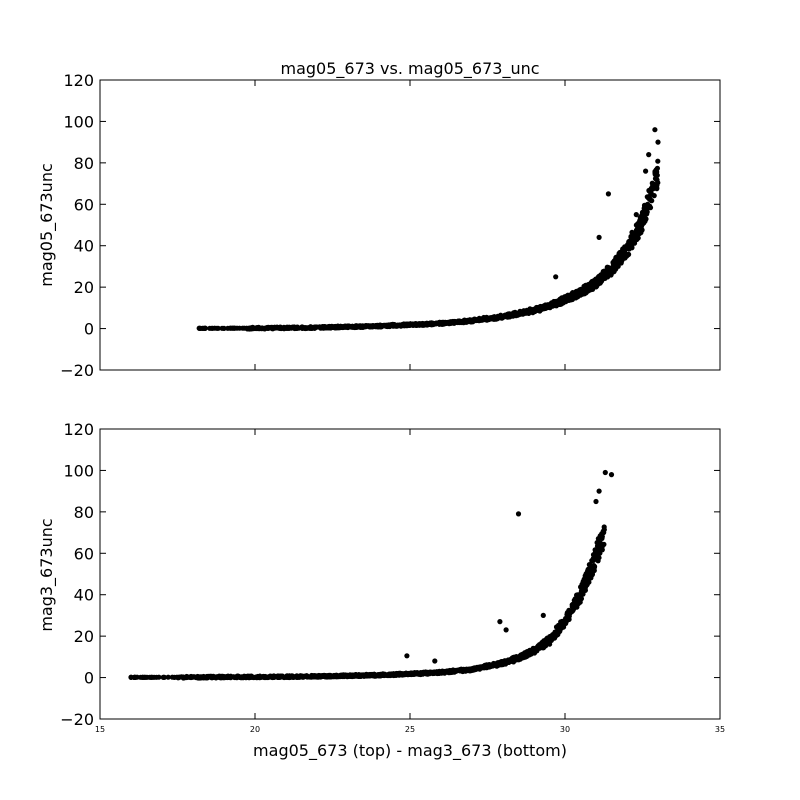 The width and height of the screenshot is (800, 800). Describe the element at coordinates (47, 225) in the screenshot. I see `top-y-axis-label: mag05_673unc` at that location.